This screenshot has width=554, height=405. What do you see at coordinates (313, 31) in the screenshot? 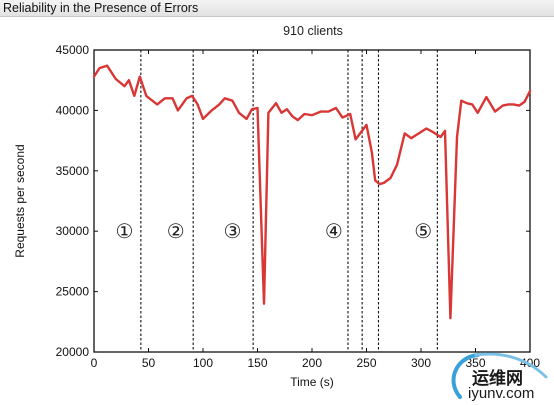
I see `chart-title: 910 clients` at bounding box center [313, 31].